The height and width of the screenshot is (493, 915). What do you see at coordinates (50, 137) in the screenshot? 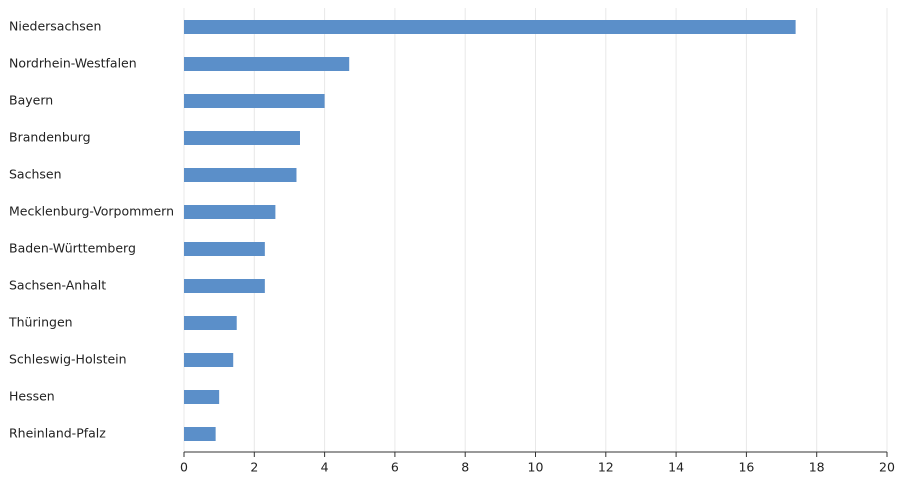
I see `y-tick-label: Brandenburg` at bounding box center [50, 137].